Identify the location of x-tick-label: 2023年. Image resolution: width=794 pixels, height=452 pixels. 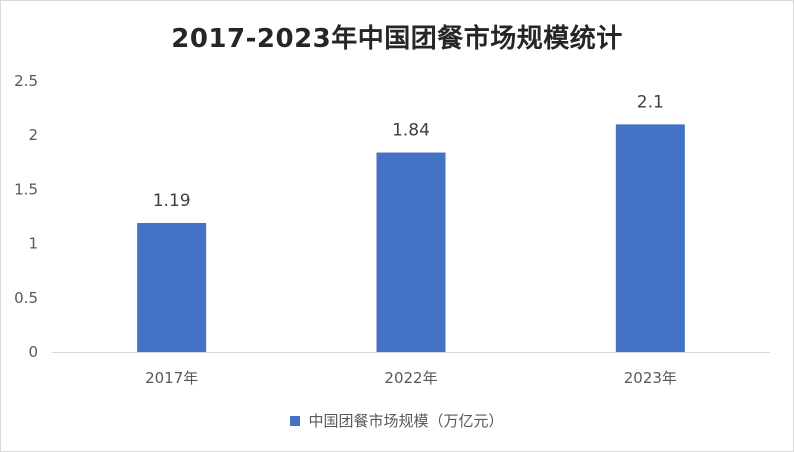
(650, 378).